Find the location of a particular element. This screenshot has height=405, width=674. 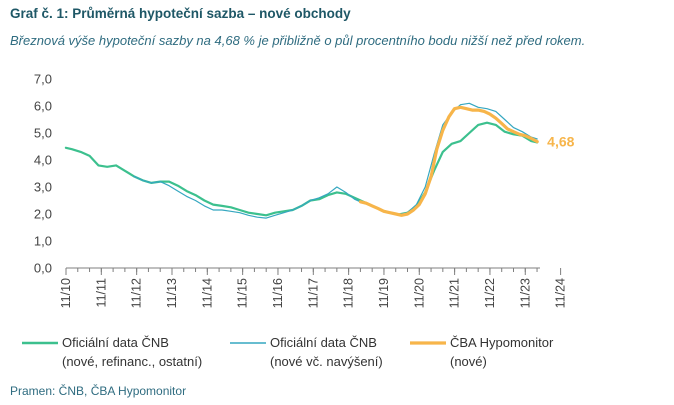

x-tick-label: 11/17 is located at coordinates (313, 293).